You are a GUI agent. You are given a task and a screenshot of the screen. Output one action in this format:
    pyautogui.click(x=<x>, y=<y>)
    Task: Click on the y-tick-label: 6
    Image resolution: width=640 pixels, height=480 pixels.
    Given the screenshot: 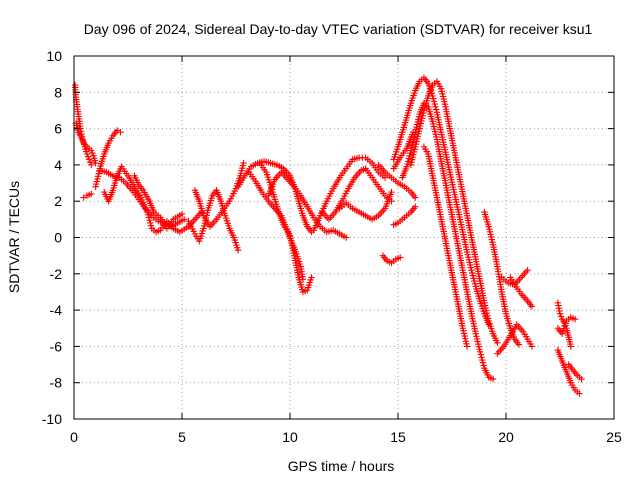 What is the action you would take?
    pyautogui.click(x=58, y=129)
    